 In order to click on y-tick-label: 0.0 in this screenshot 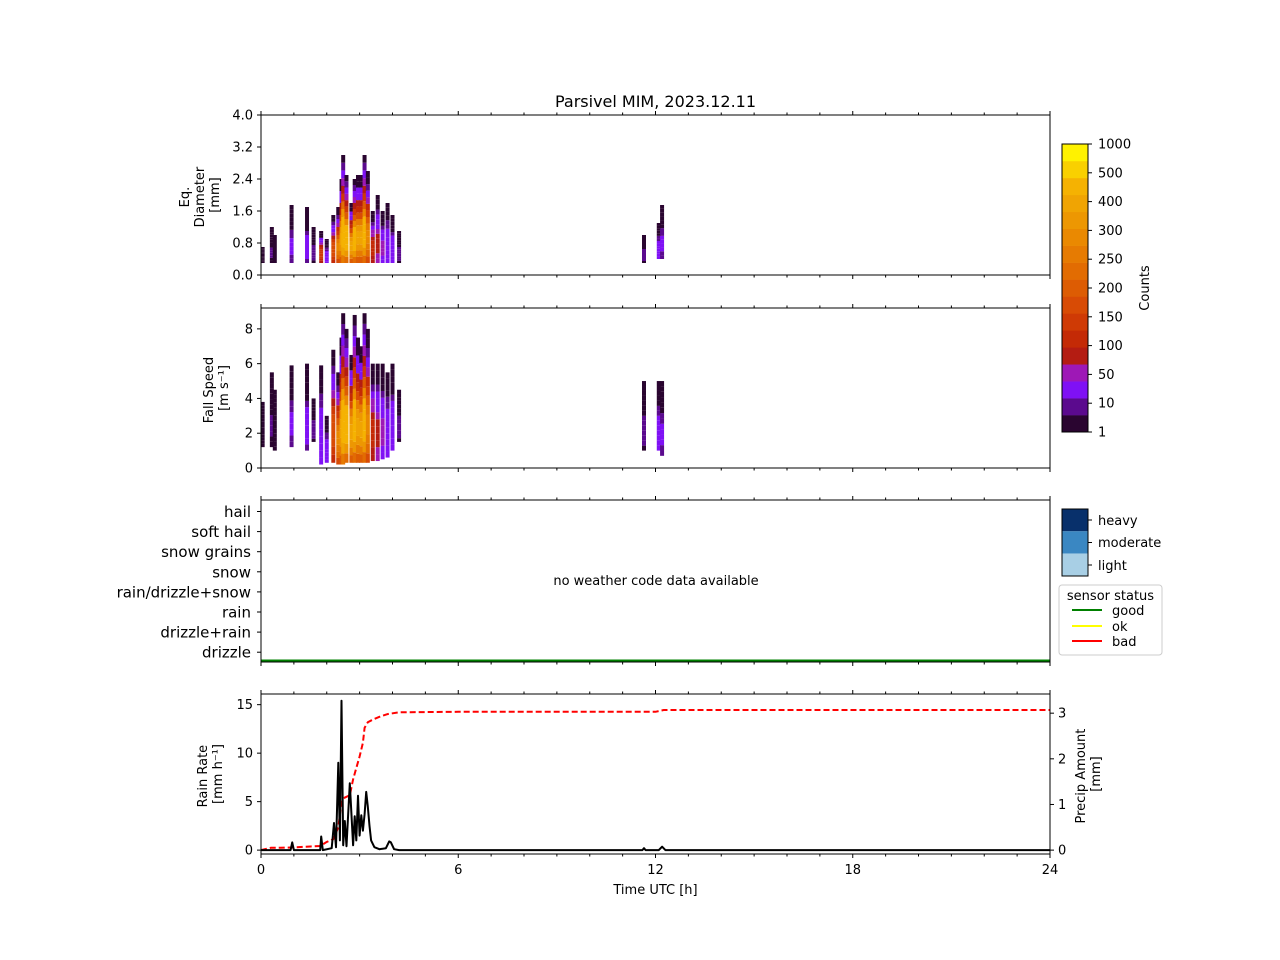, I will do `click(242, 276)`.